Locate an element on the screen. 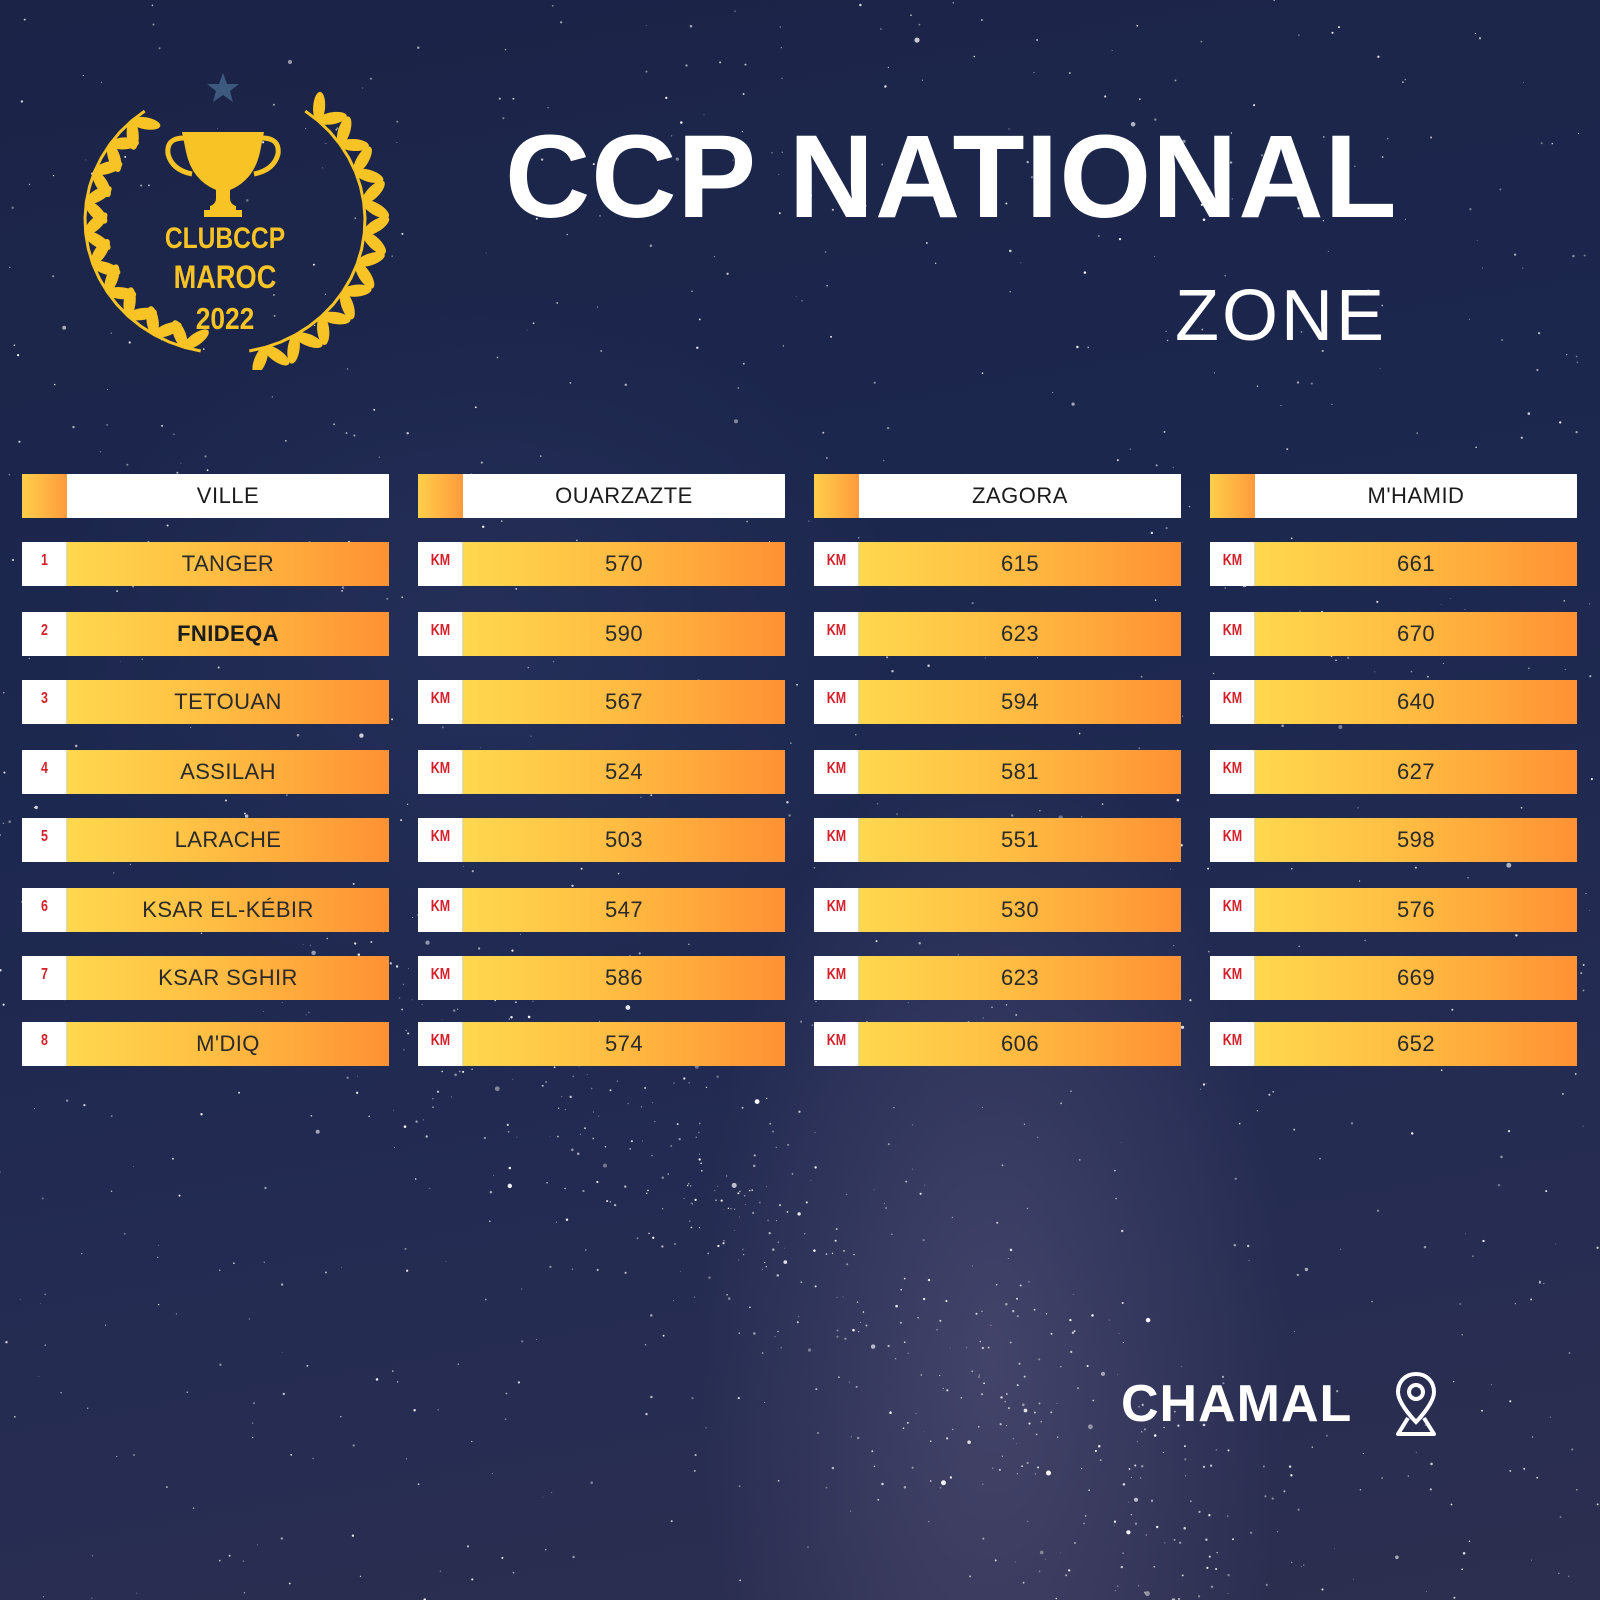 This screenshot has width=1600, height=1600. distance-value: 567 is located at coordinates (624, 702).